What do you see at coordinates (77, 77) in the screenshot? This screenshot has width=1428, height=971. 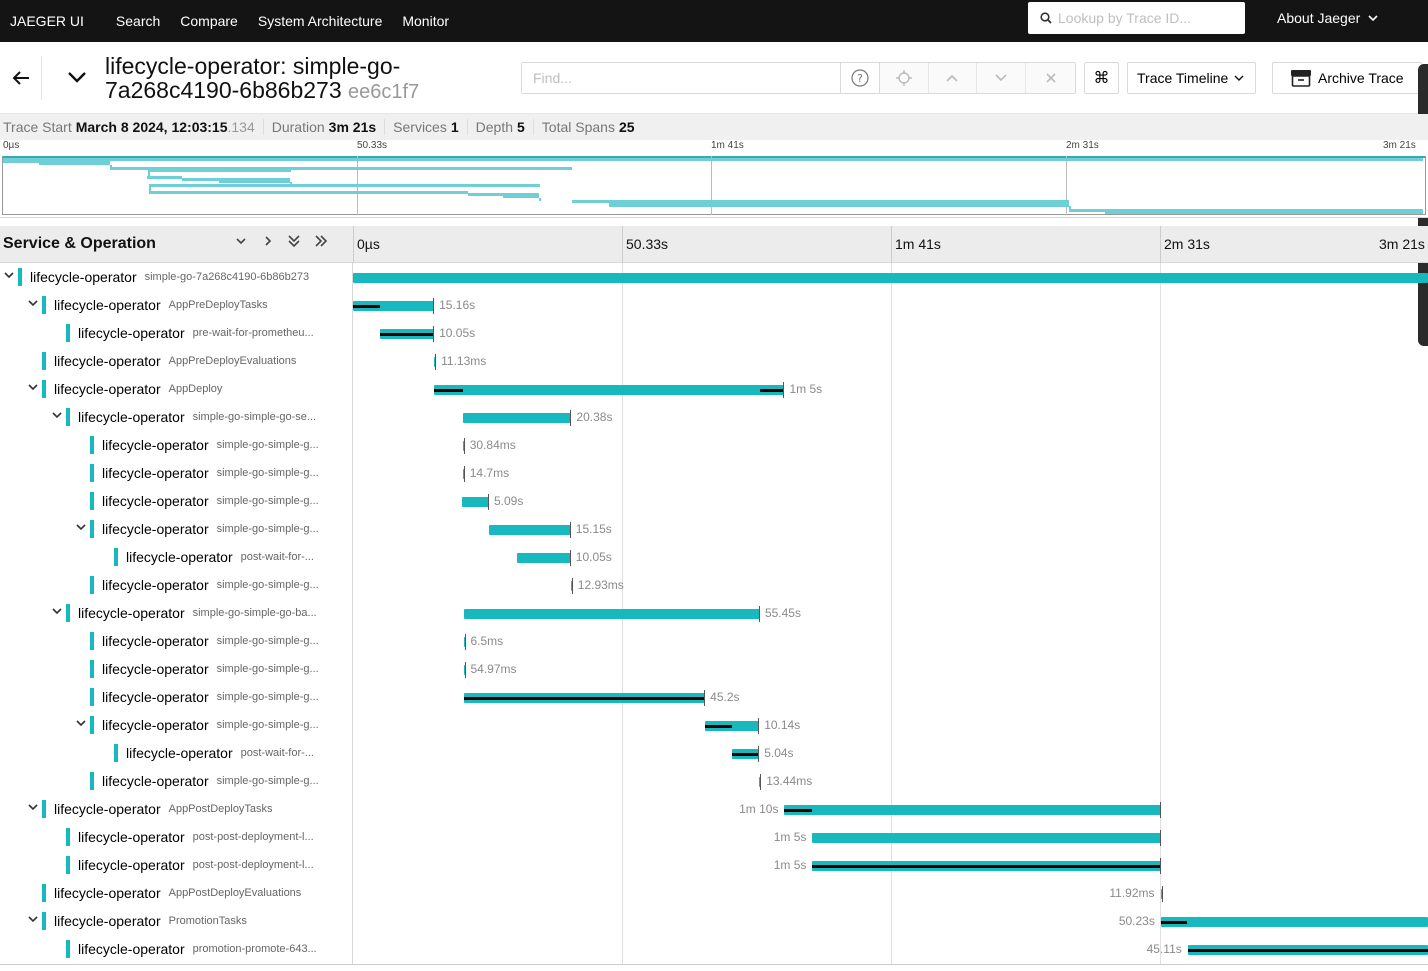 I see `collapse-header-button` at bounding box center [77, 77].